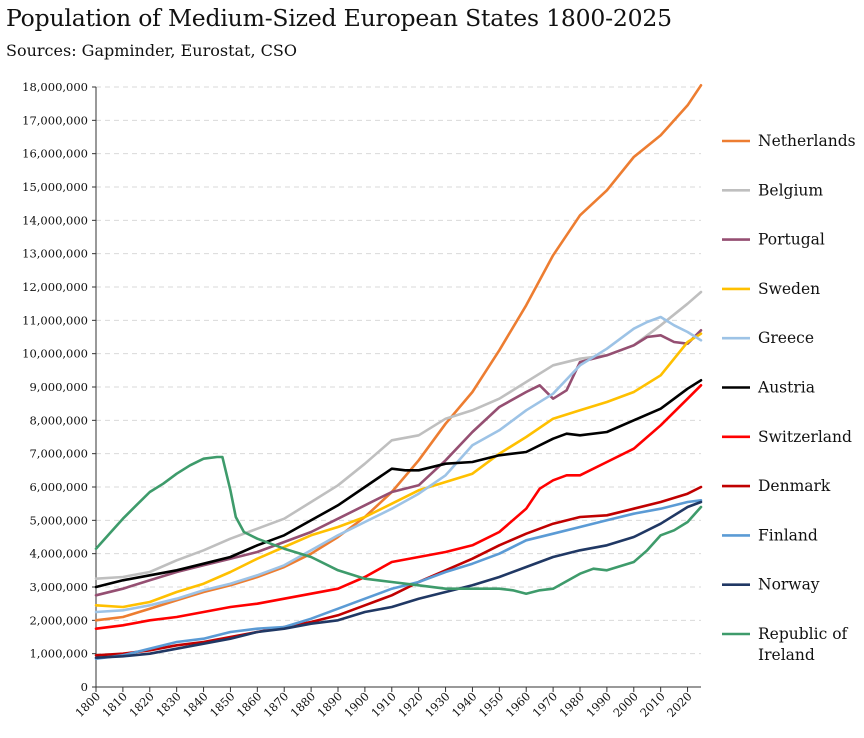 Image resolution: width=864 pixels, height=738 pixels. I want to click on legend-label: Denmark, so click(794, 486).